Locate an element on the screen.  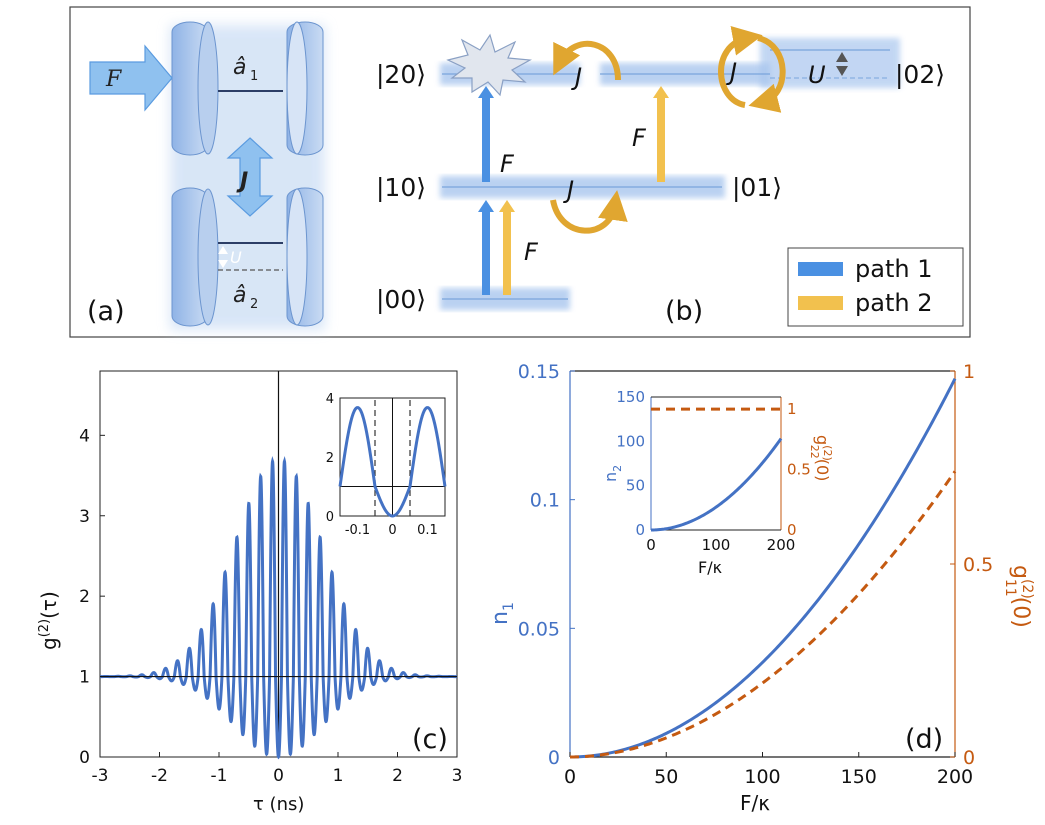
inset-ytick-label: 0 is located at coordinates (330, 517).